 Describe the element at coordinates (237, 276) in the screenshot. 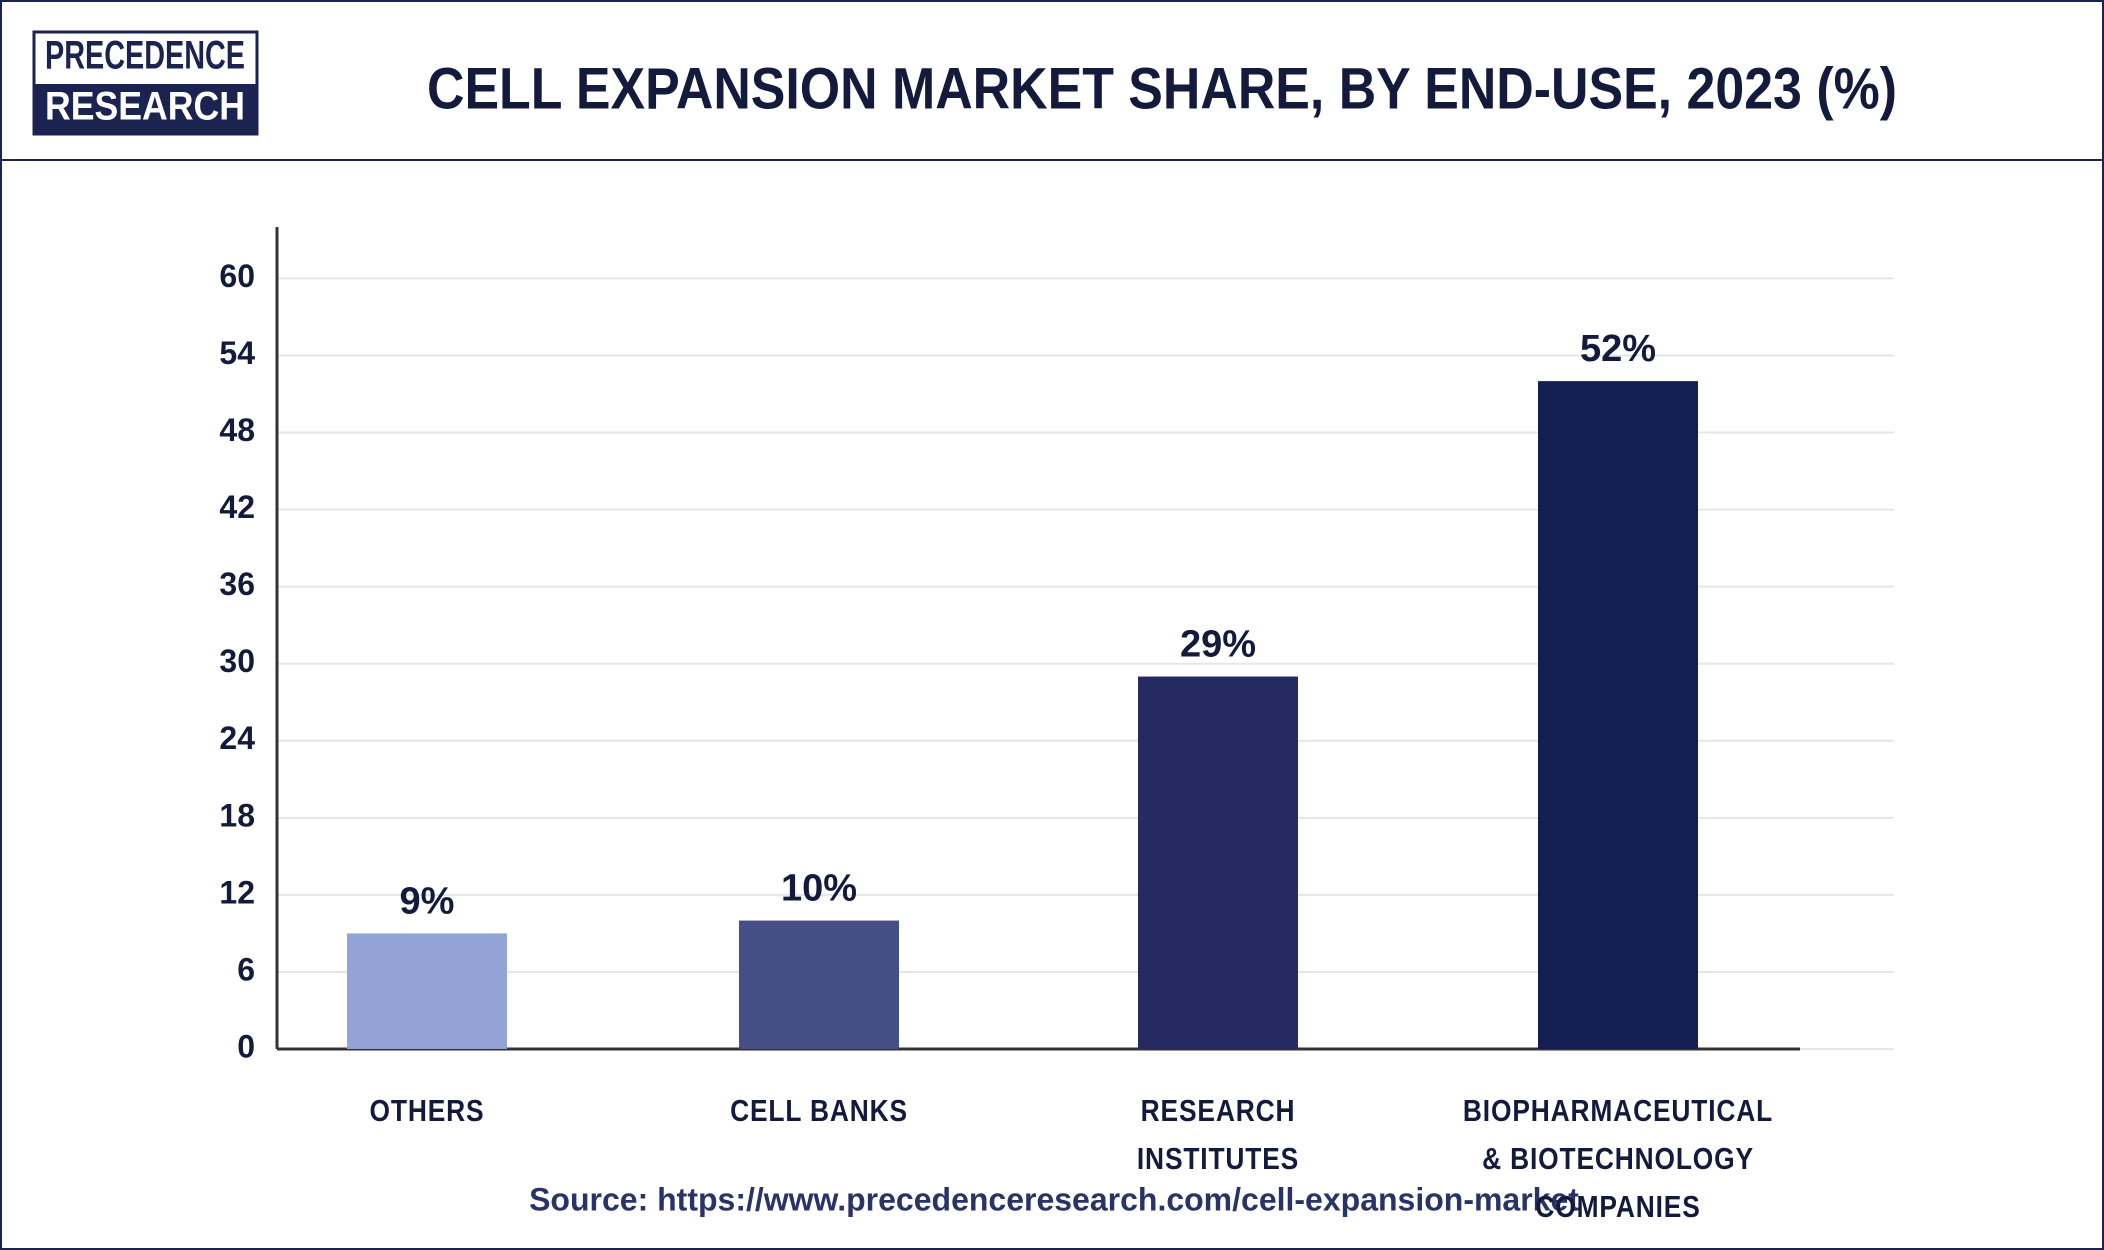

I see `y-tick-label: 60` at that location.